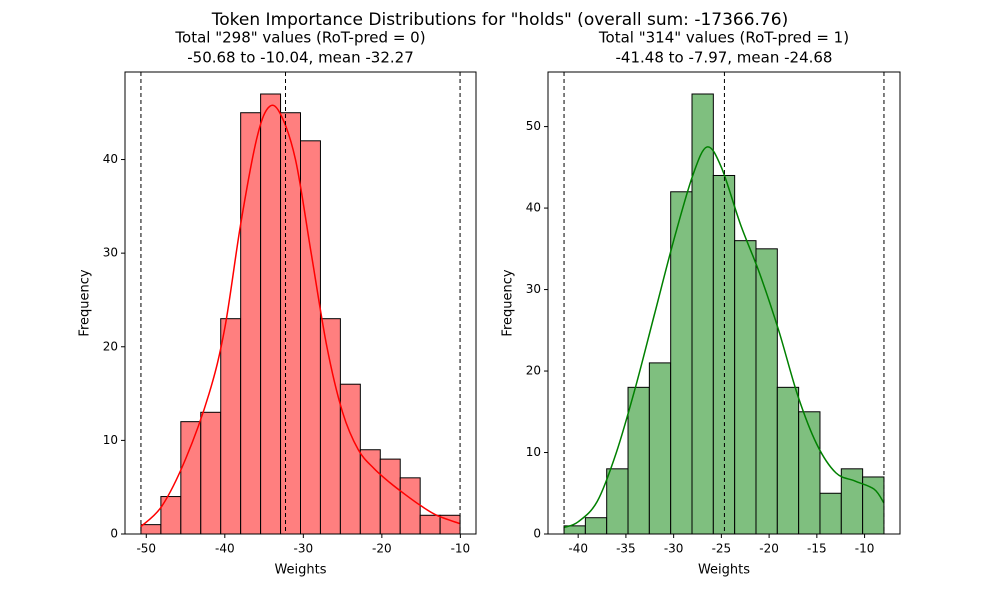 The width and height of the screenshot is (1000, 600). What do you see at coordinates (817, 549) in the screenshot?
I see `x-tick-label: -15` at bounding box center [817, 549].